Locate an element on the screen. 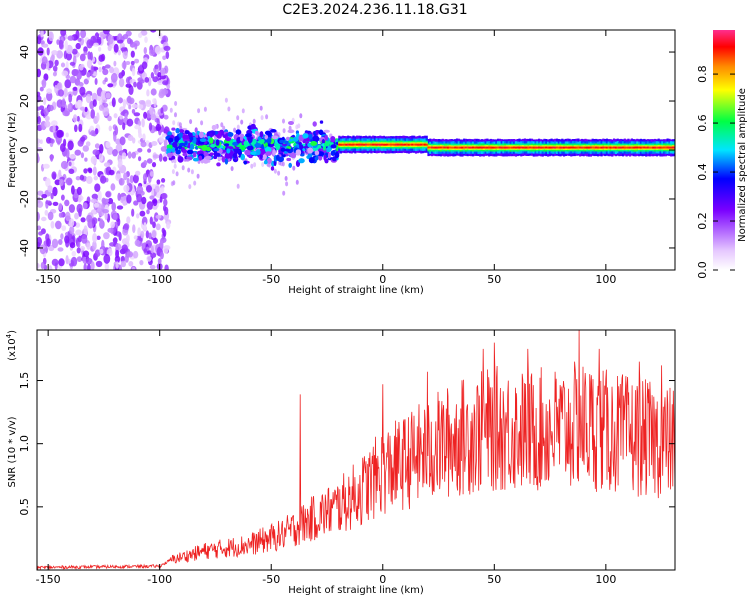 This screenshot has height=600, width=750. spectrogram-x-label: Height of straight line (km) is located at coordinates (356, 290).